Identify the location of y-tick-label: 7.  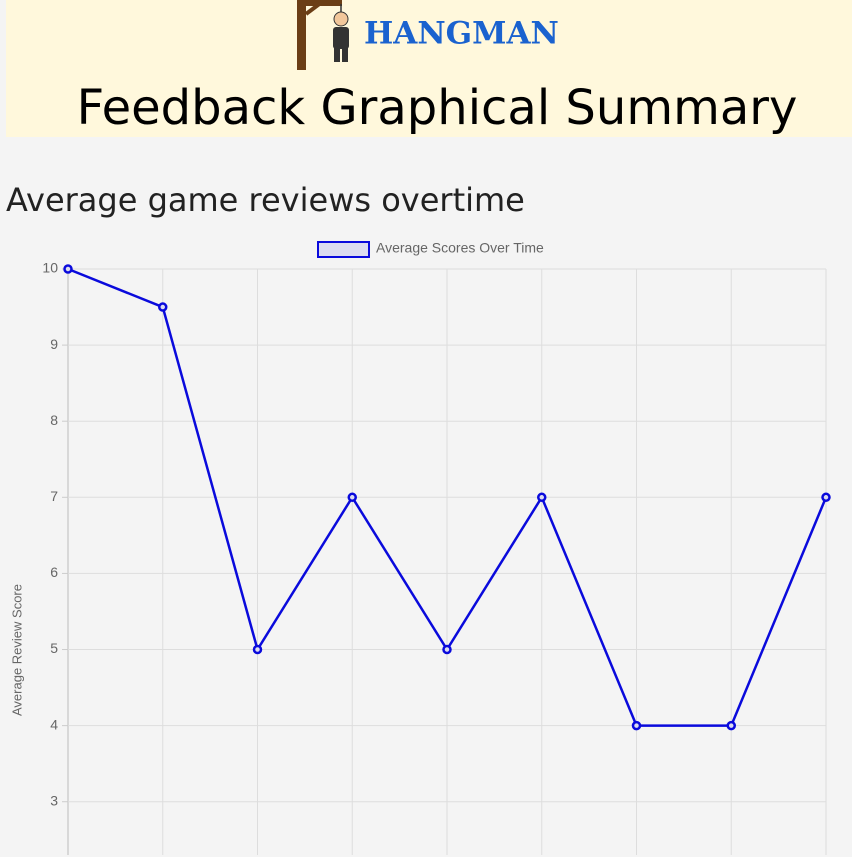
(54, 496).